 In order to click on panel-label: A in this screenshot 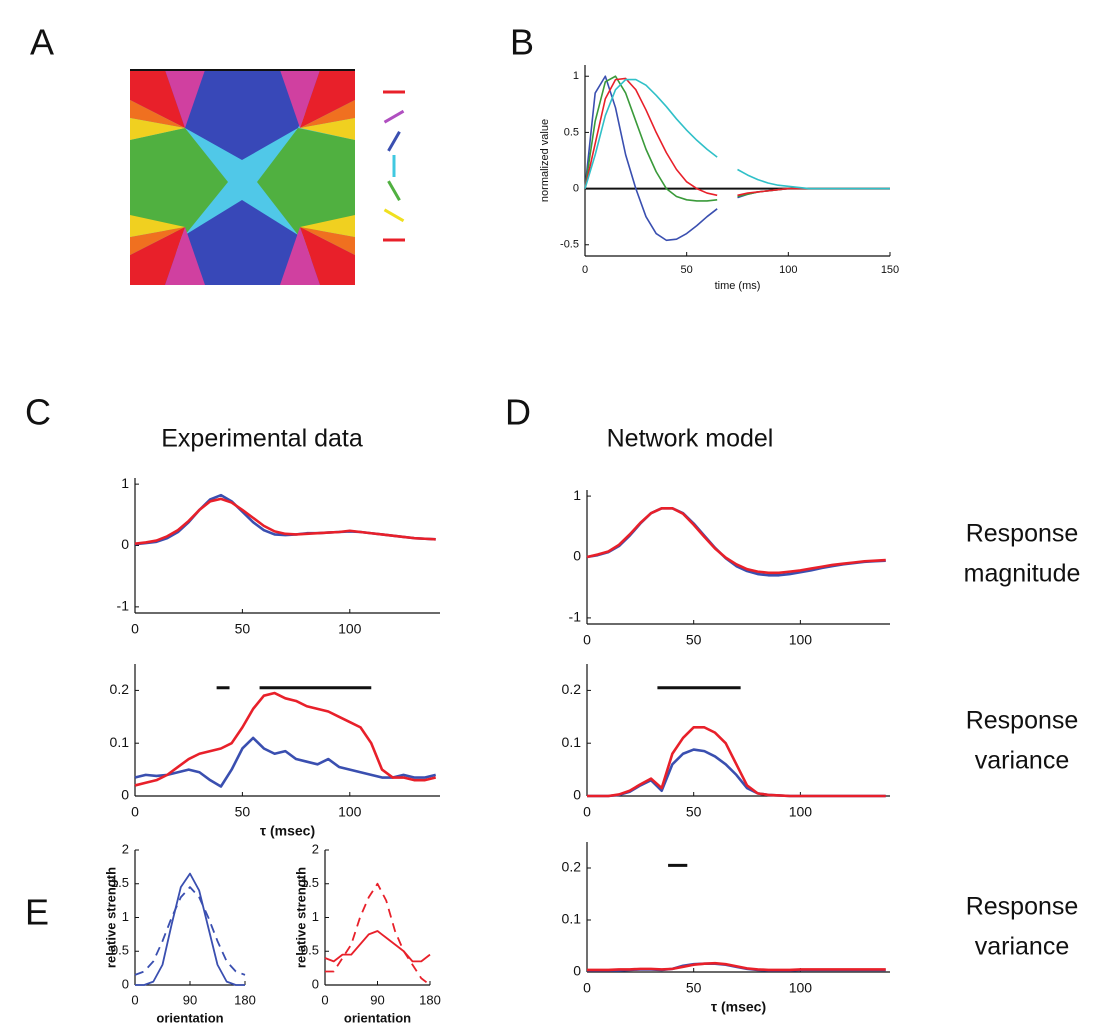, I will do `click(42, 42)`.